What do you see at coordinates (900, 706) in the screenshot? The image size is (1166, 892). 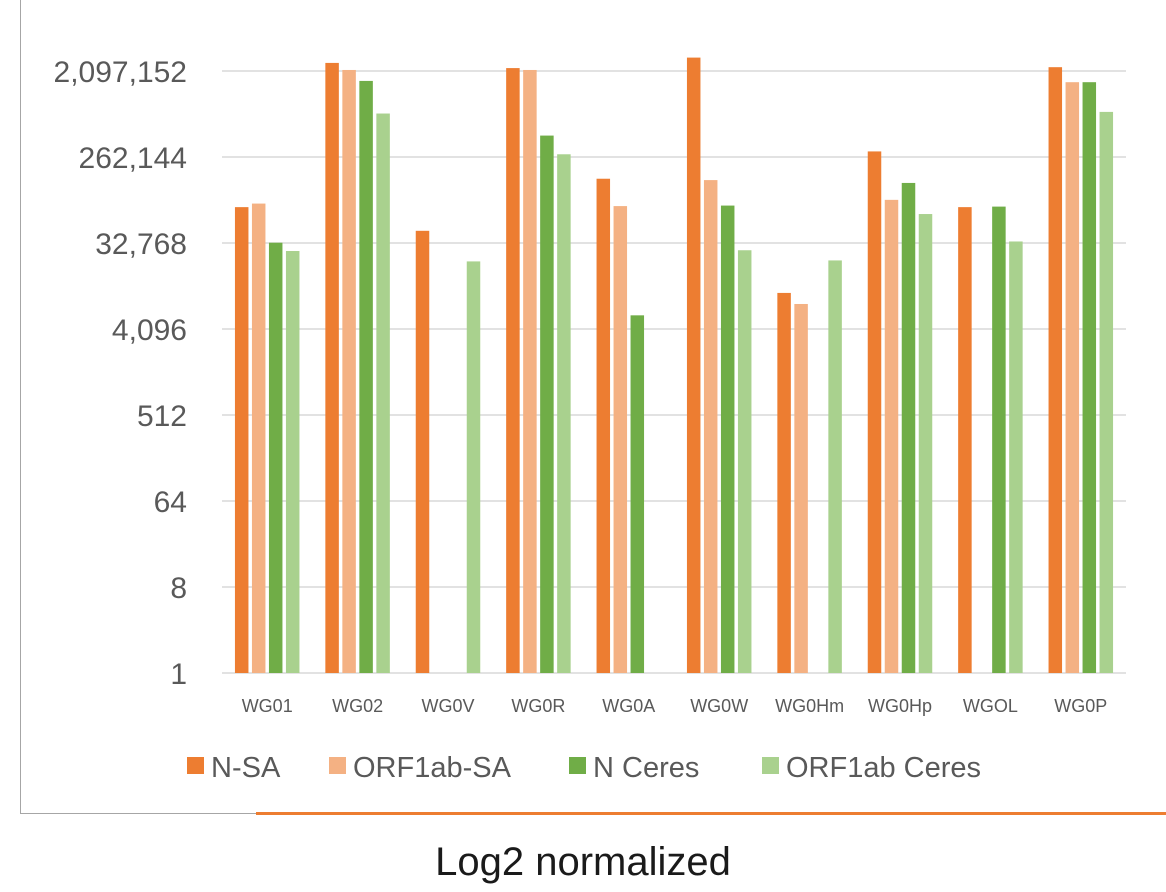 I see `x-tick-label: WG0Hp` at bounding box center [900, 706].